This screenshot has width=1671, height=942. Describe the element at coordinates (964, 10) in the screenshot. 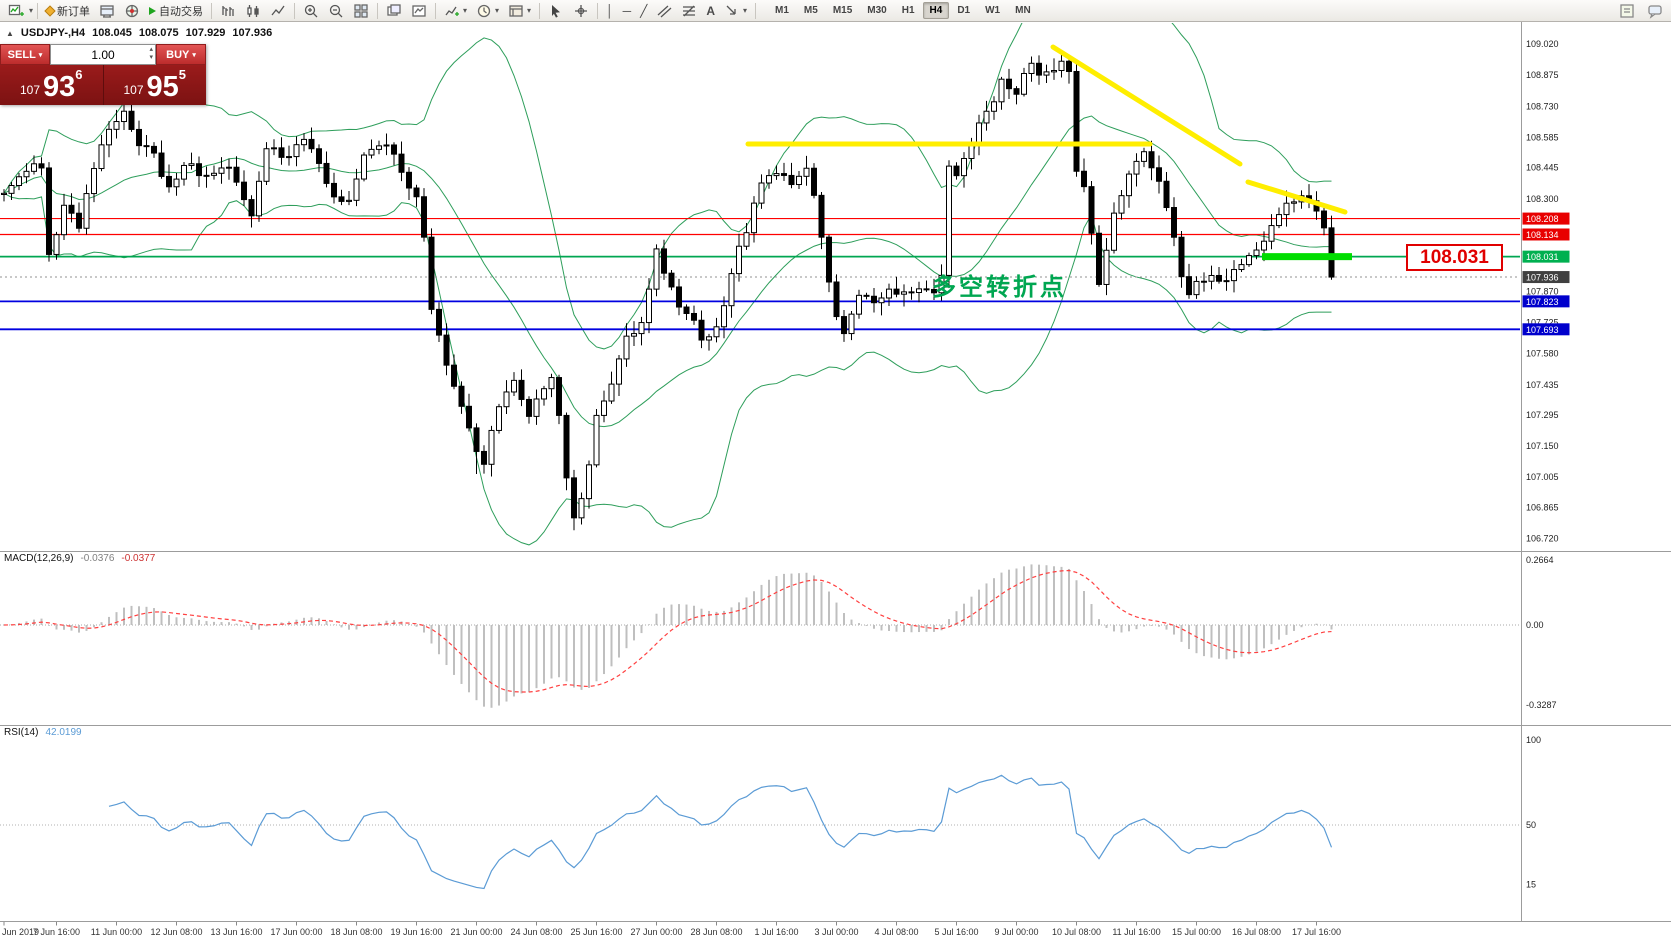

I see `tf-d1-button: D1` at that location.